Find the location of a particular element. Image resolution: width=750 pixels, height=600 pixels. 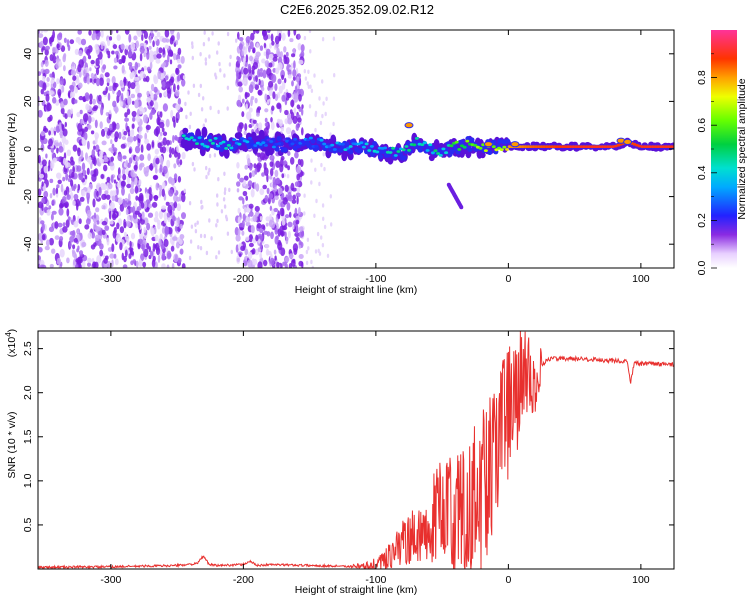

y-tick-label: 0.5 is located at coordinates (28, 524).